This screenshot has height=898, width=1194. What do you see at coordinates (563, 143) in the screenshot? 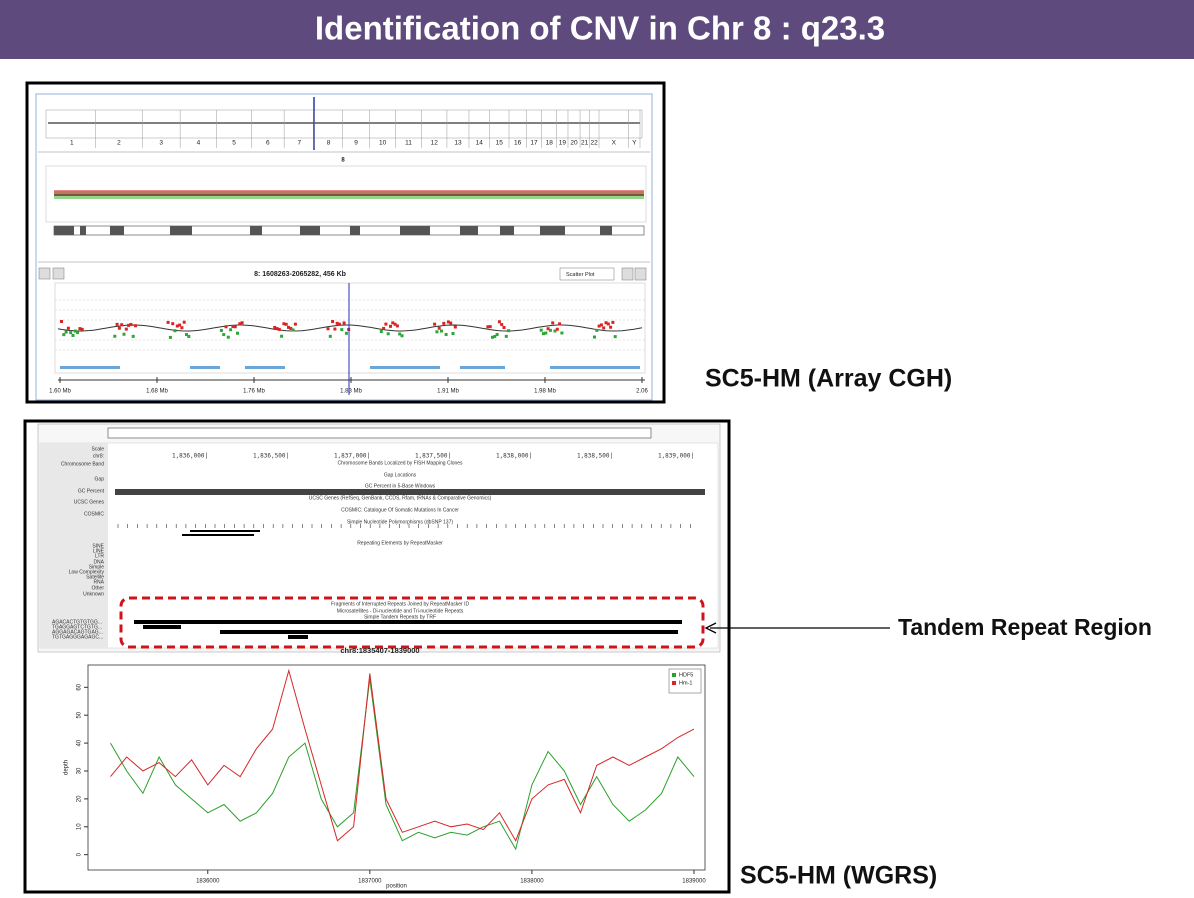
I see `chromosome-label: 19` at bounding box center [563, 143].